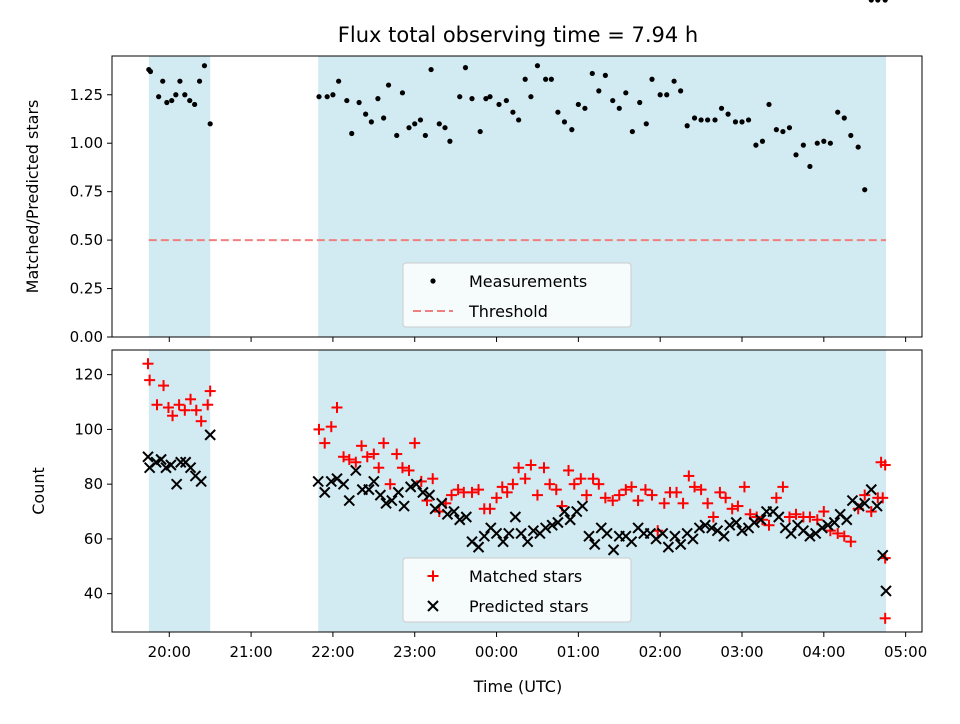  I want to click on legend-plus-marker, so click(433, 576).